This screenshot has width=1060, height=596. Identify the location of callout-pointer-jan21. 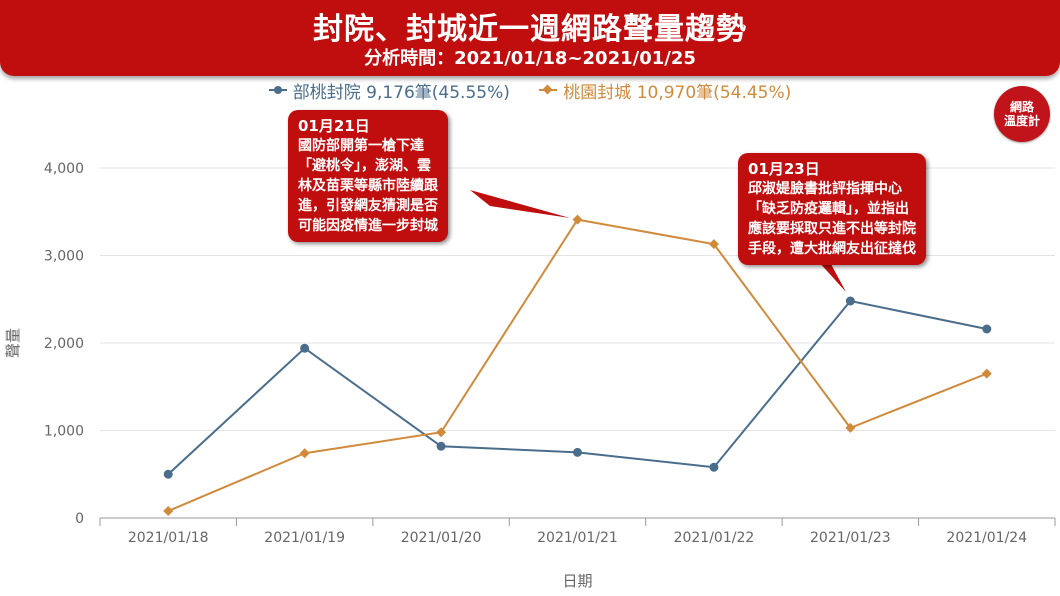
(520, 204).